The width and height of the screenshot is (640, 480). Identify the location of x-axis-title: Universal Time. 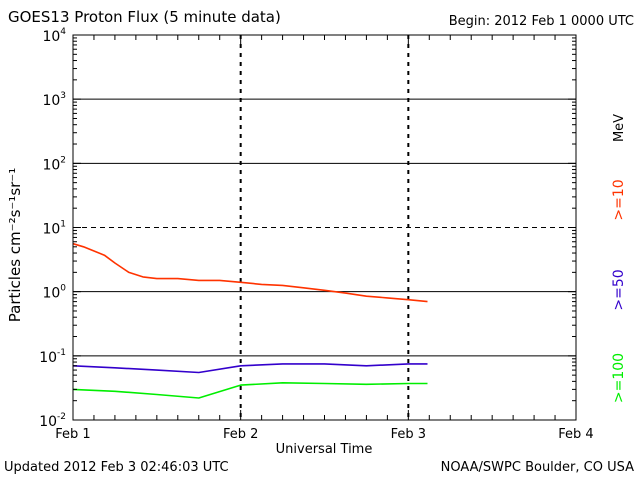
(324, 449).